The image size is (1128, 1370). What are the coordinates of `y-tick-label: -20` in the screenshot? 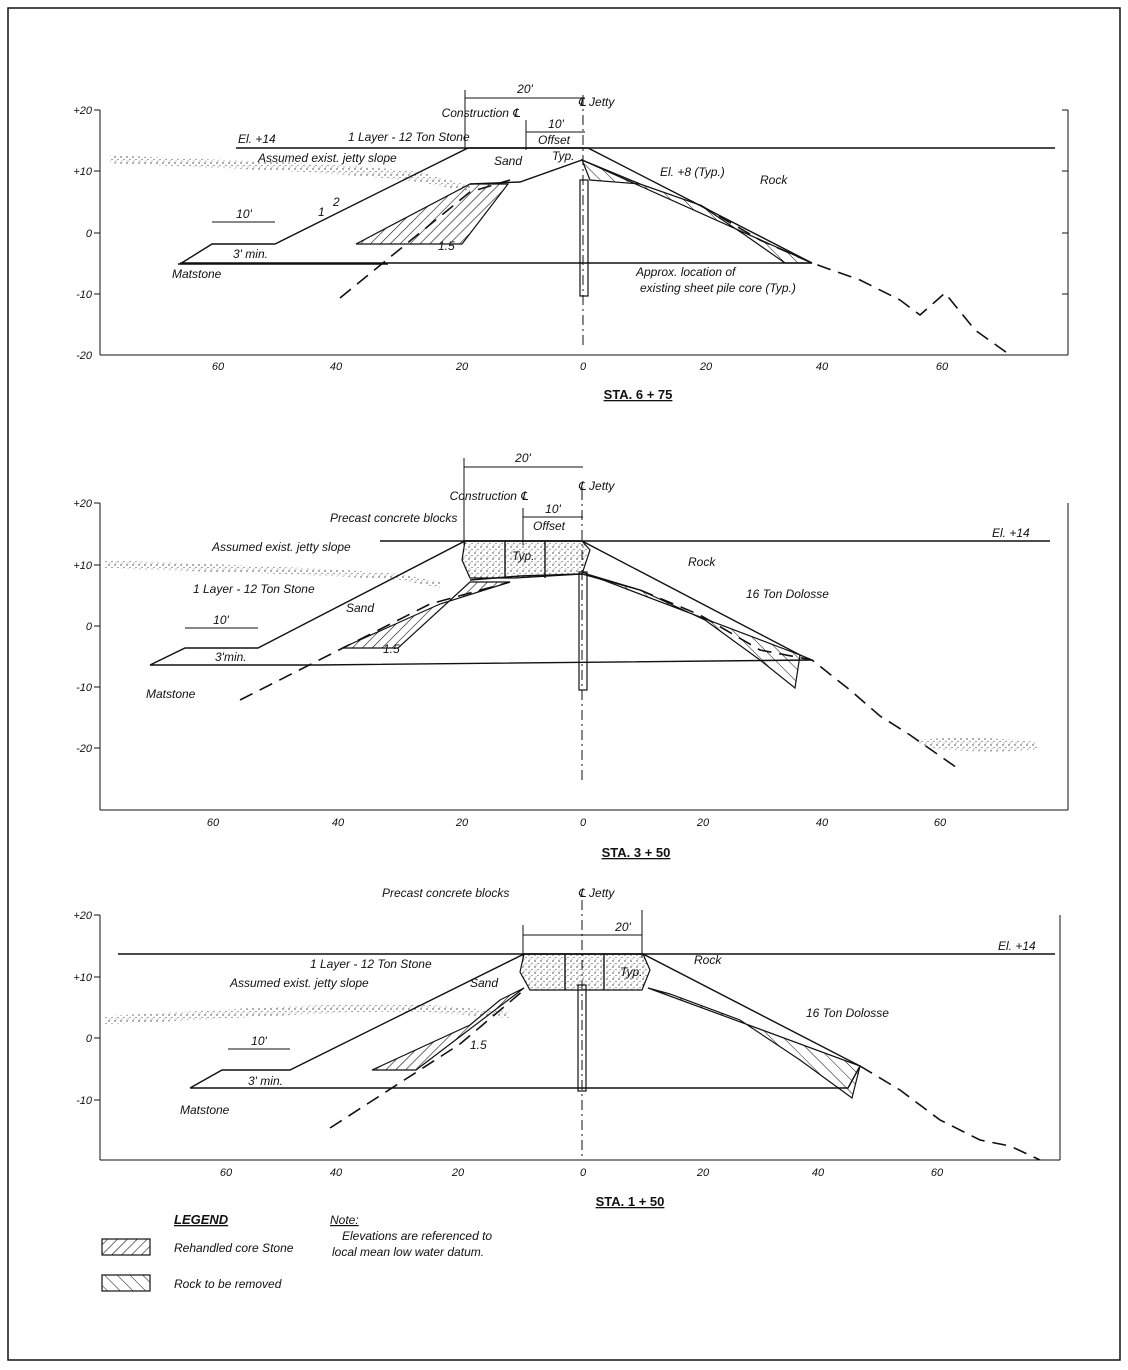 It's located at (84, 749).